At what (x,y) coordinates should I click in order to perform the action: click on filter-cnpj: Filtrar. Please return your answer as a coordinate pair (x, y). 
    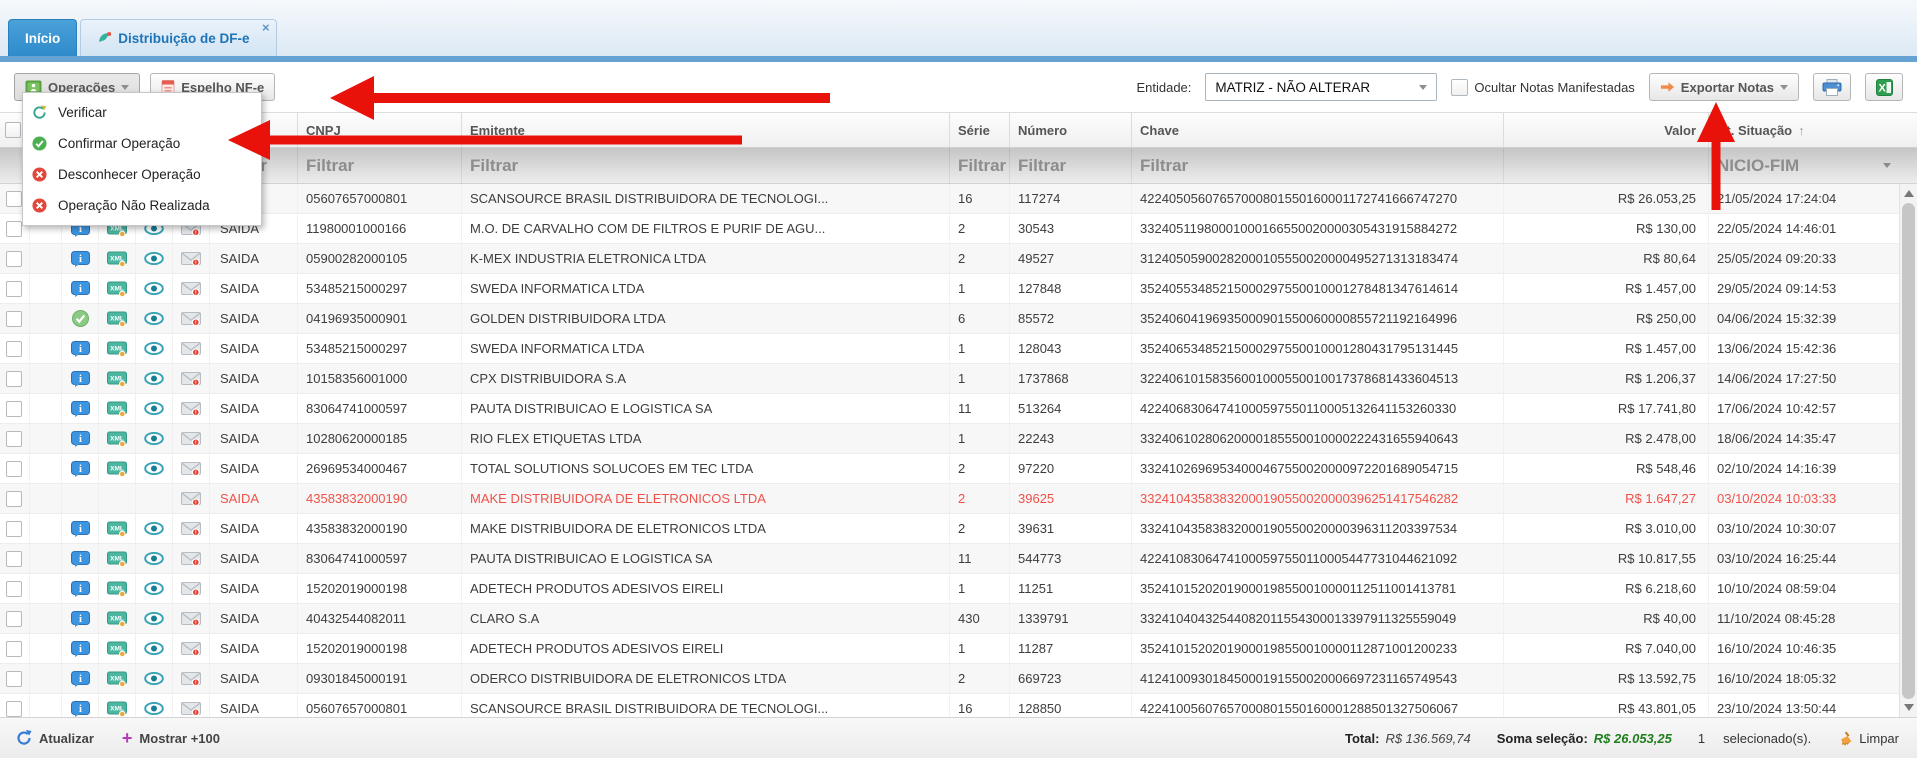
    Looking at the image, I should click on (380, 165).